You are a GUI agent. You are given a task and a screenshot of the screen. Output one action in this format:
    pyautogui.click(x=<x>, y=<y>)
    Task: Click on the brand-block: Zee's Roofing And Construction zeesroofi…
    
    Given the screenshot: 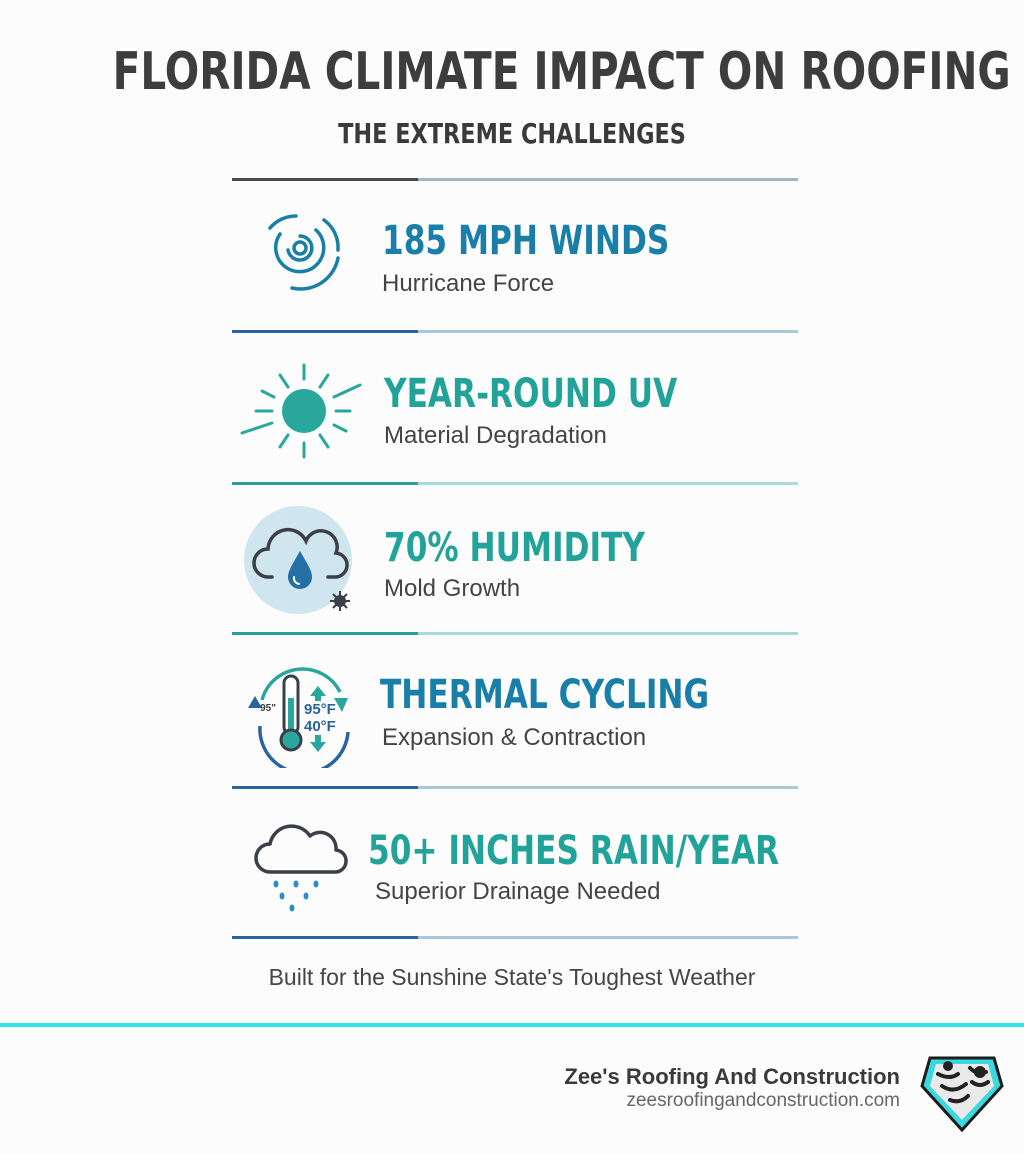 What is the action you would take?
    pyautogui.click(x=732, y=1088)
    